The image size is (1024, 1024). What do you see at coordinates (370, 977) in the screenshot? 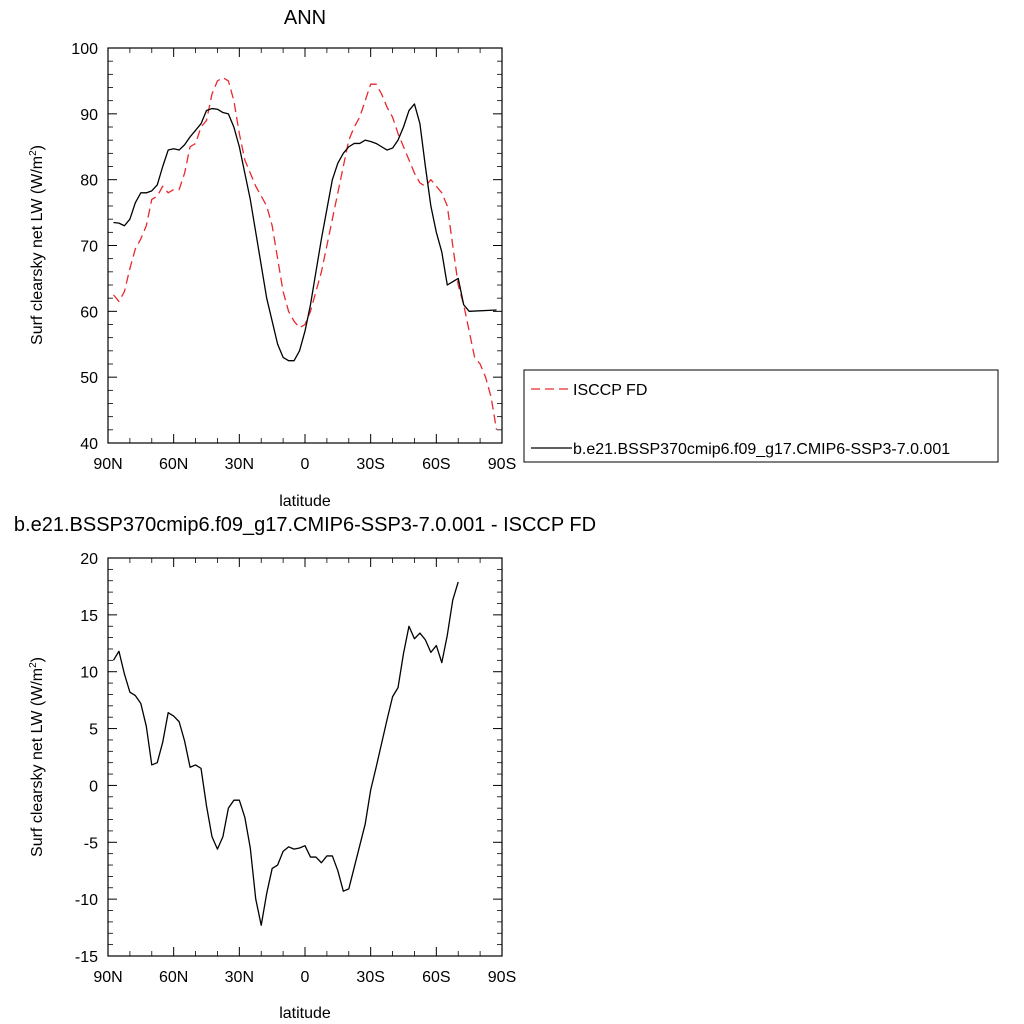
I see `bot-xtick-label-4: 30S` at bounding box center [370, 977].